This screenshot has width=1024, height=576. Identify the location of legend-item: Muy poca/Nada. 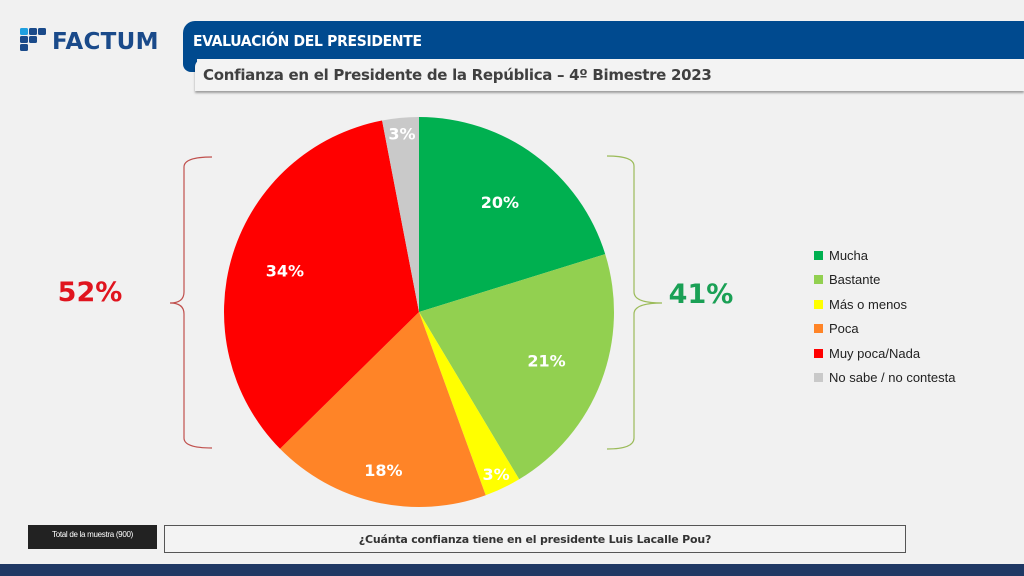
(884, 353).